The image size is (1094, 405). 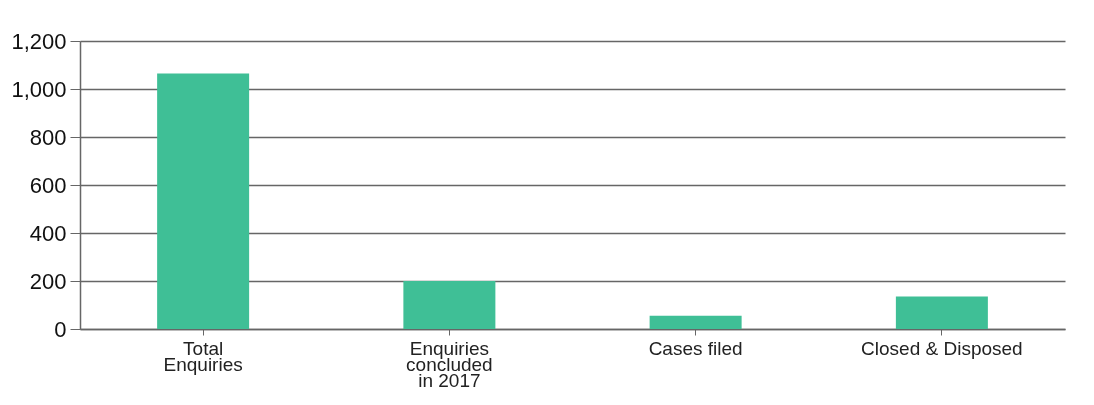 I want to click on x-tick-label: Closed & Disposed, so click(x=942, y=348).